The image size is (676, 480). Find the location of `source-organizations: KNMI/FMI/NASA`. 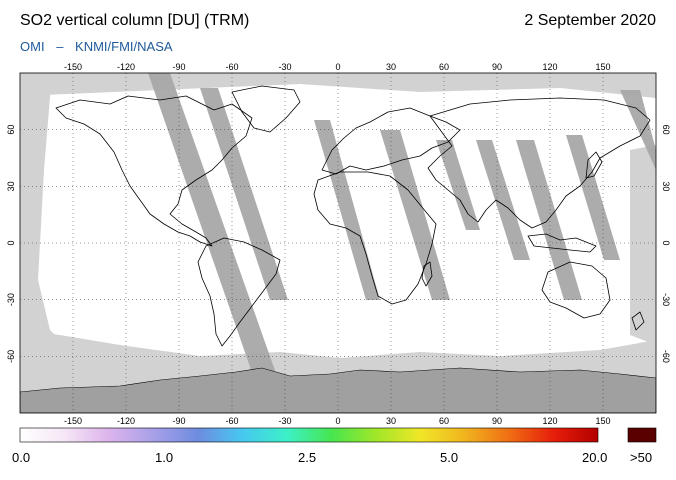

source-organizations: KNMI/FMI/NASA is located at coordinates (124, 46).